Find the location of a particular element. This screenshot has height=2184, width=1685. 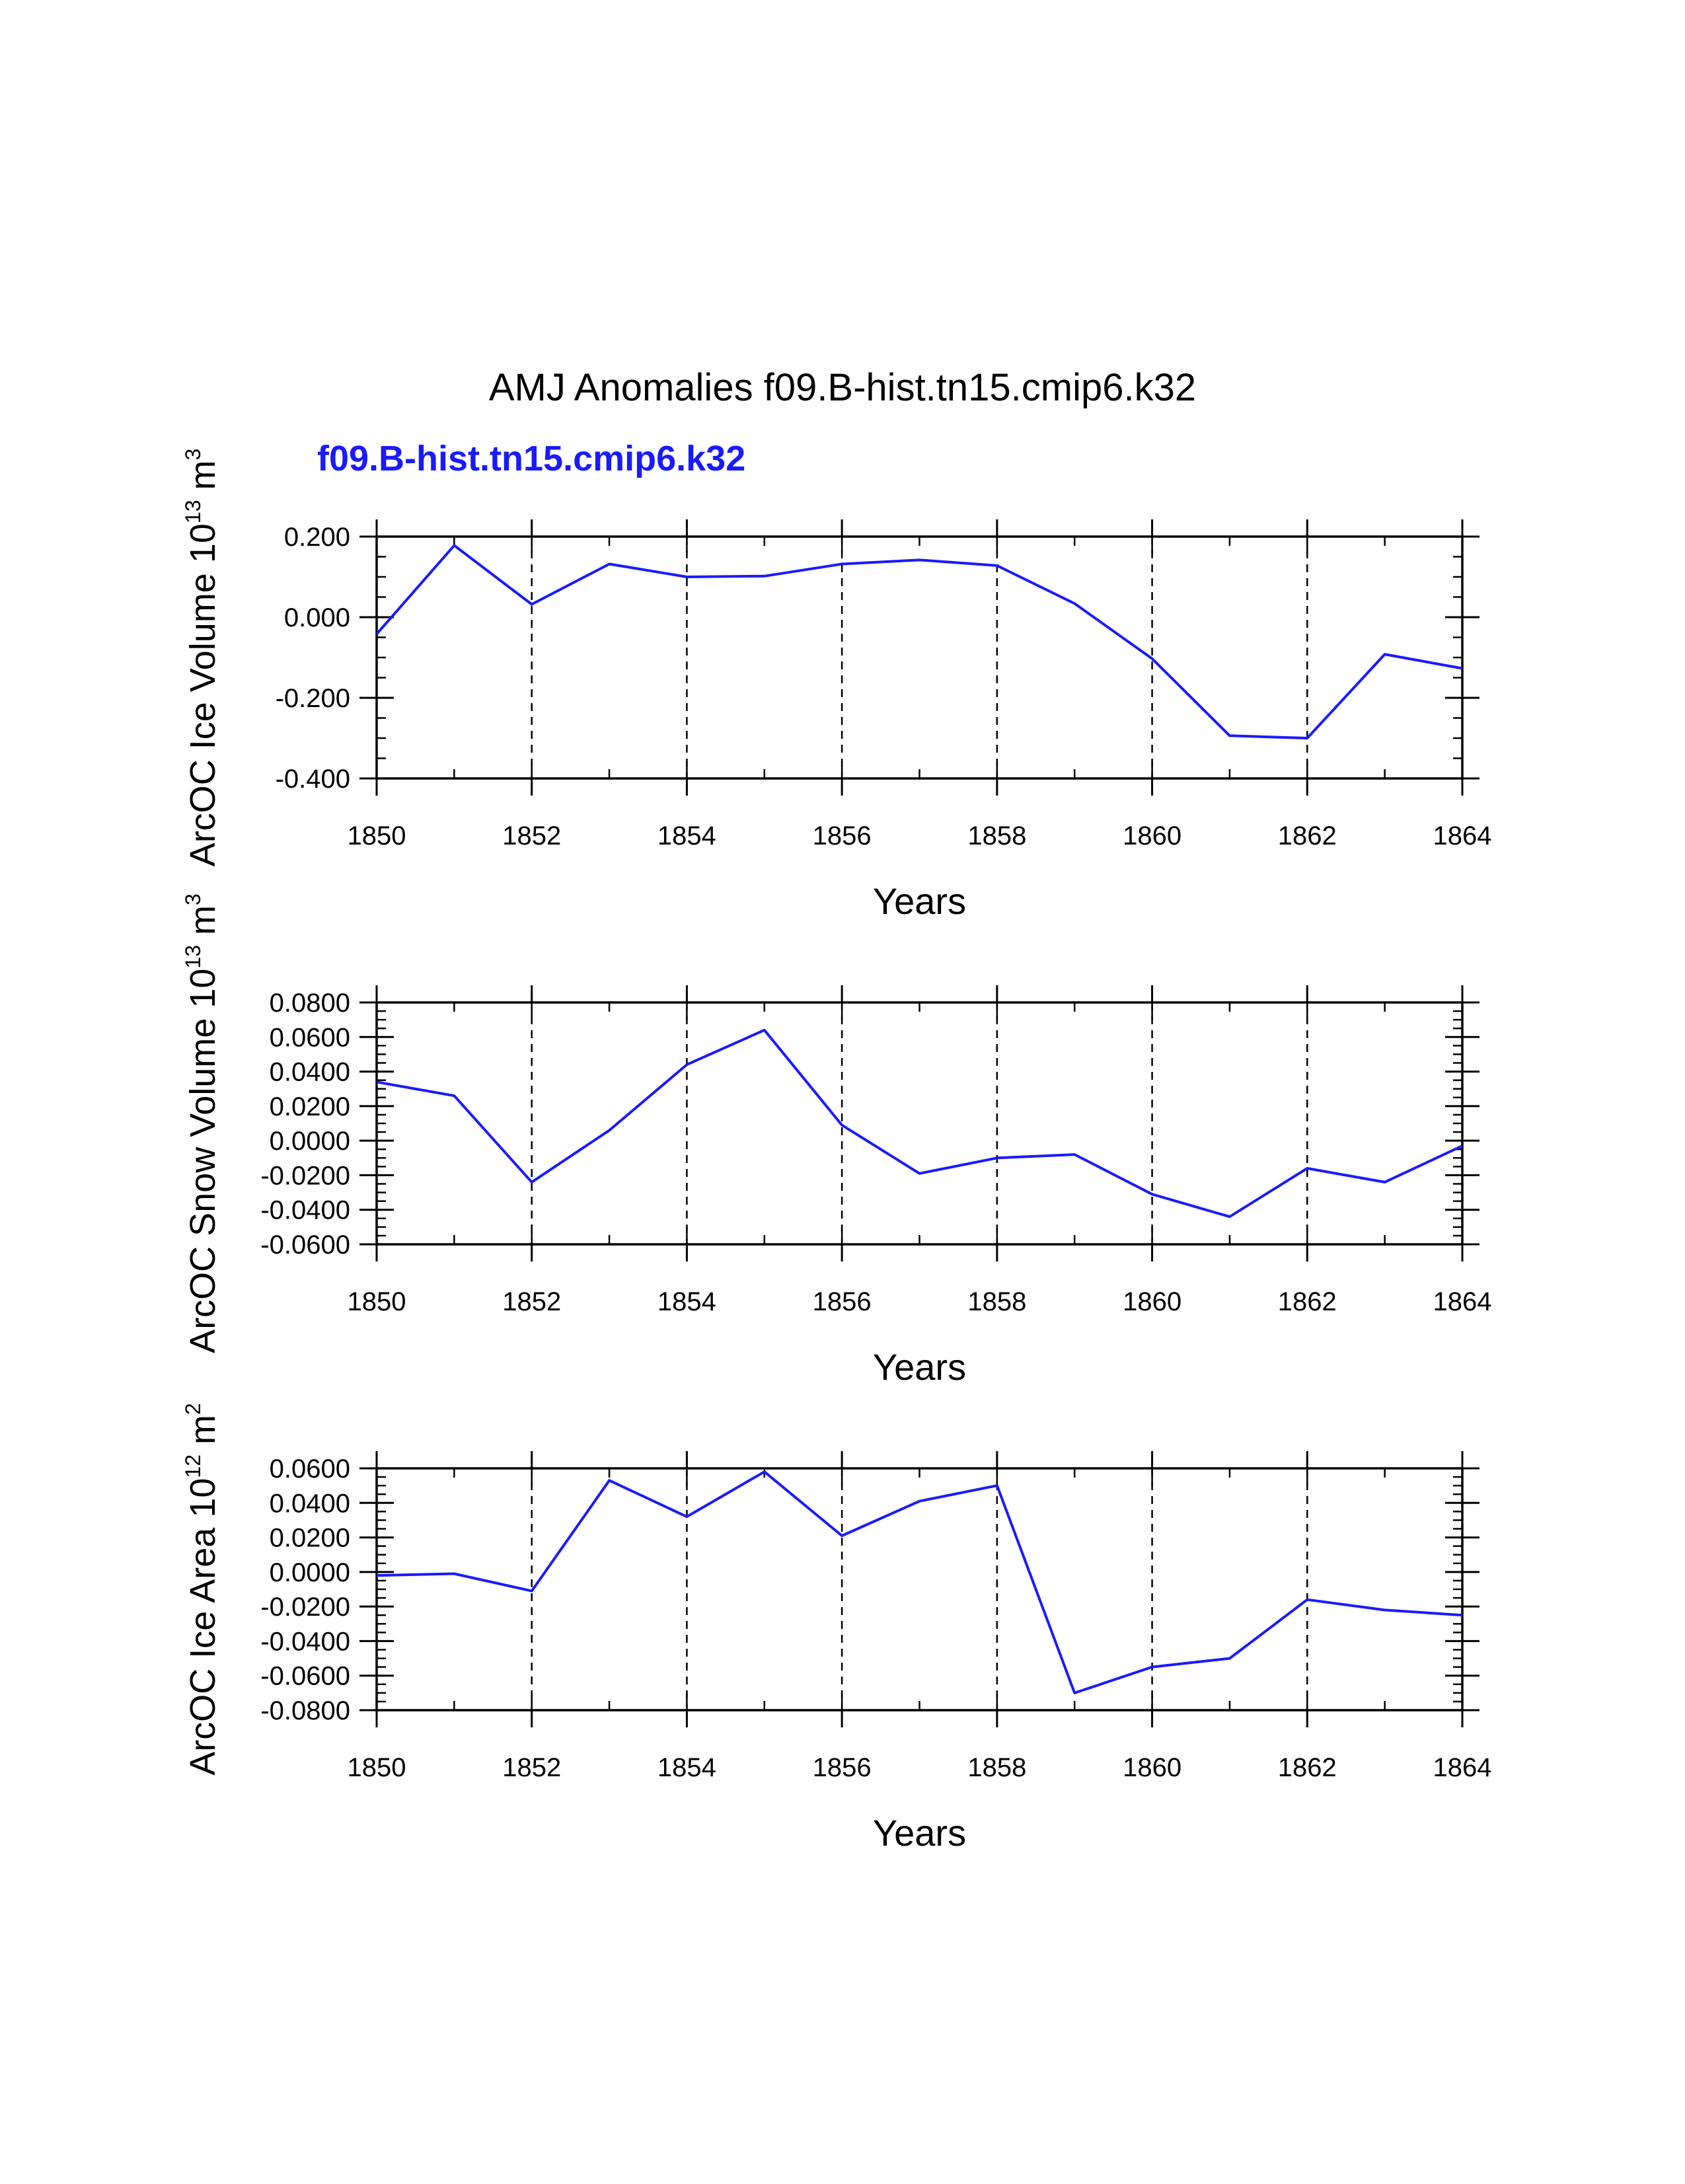

figure-title: AMJ Anomalies f09.B-hist.tn15.cmip6.k32 is located at coordinates (842, 387).